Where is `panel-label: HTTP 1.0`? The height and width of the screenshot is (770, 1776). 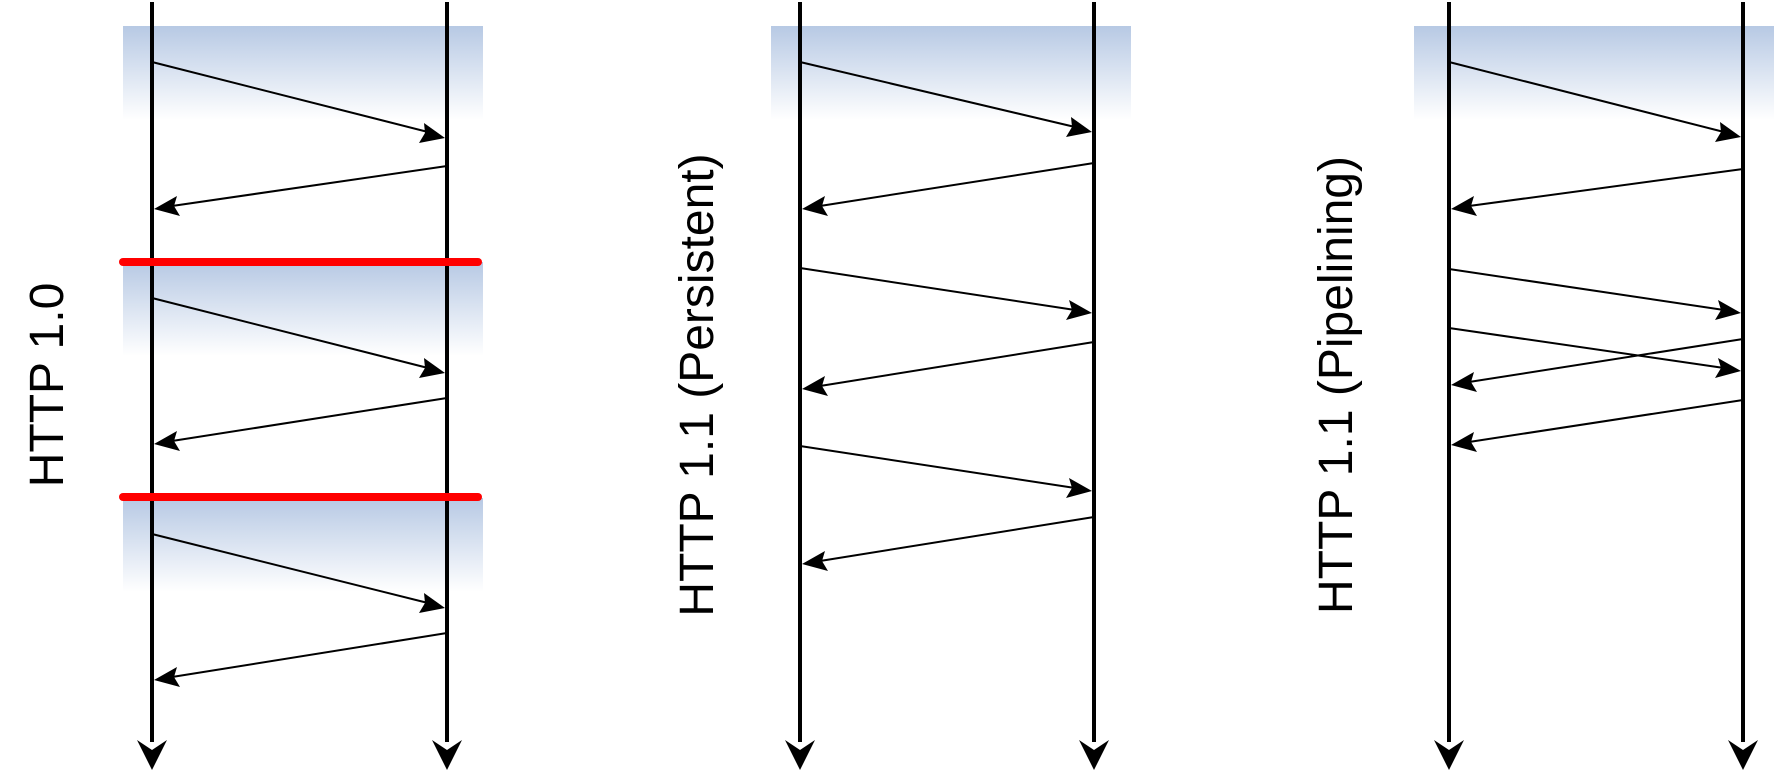 panel-label: HTTP 1.0 is located at coordinates (47, 385).